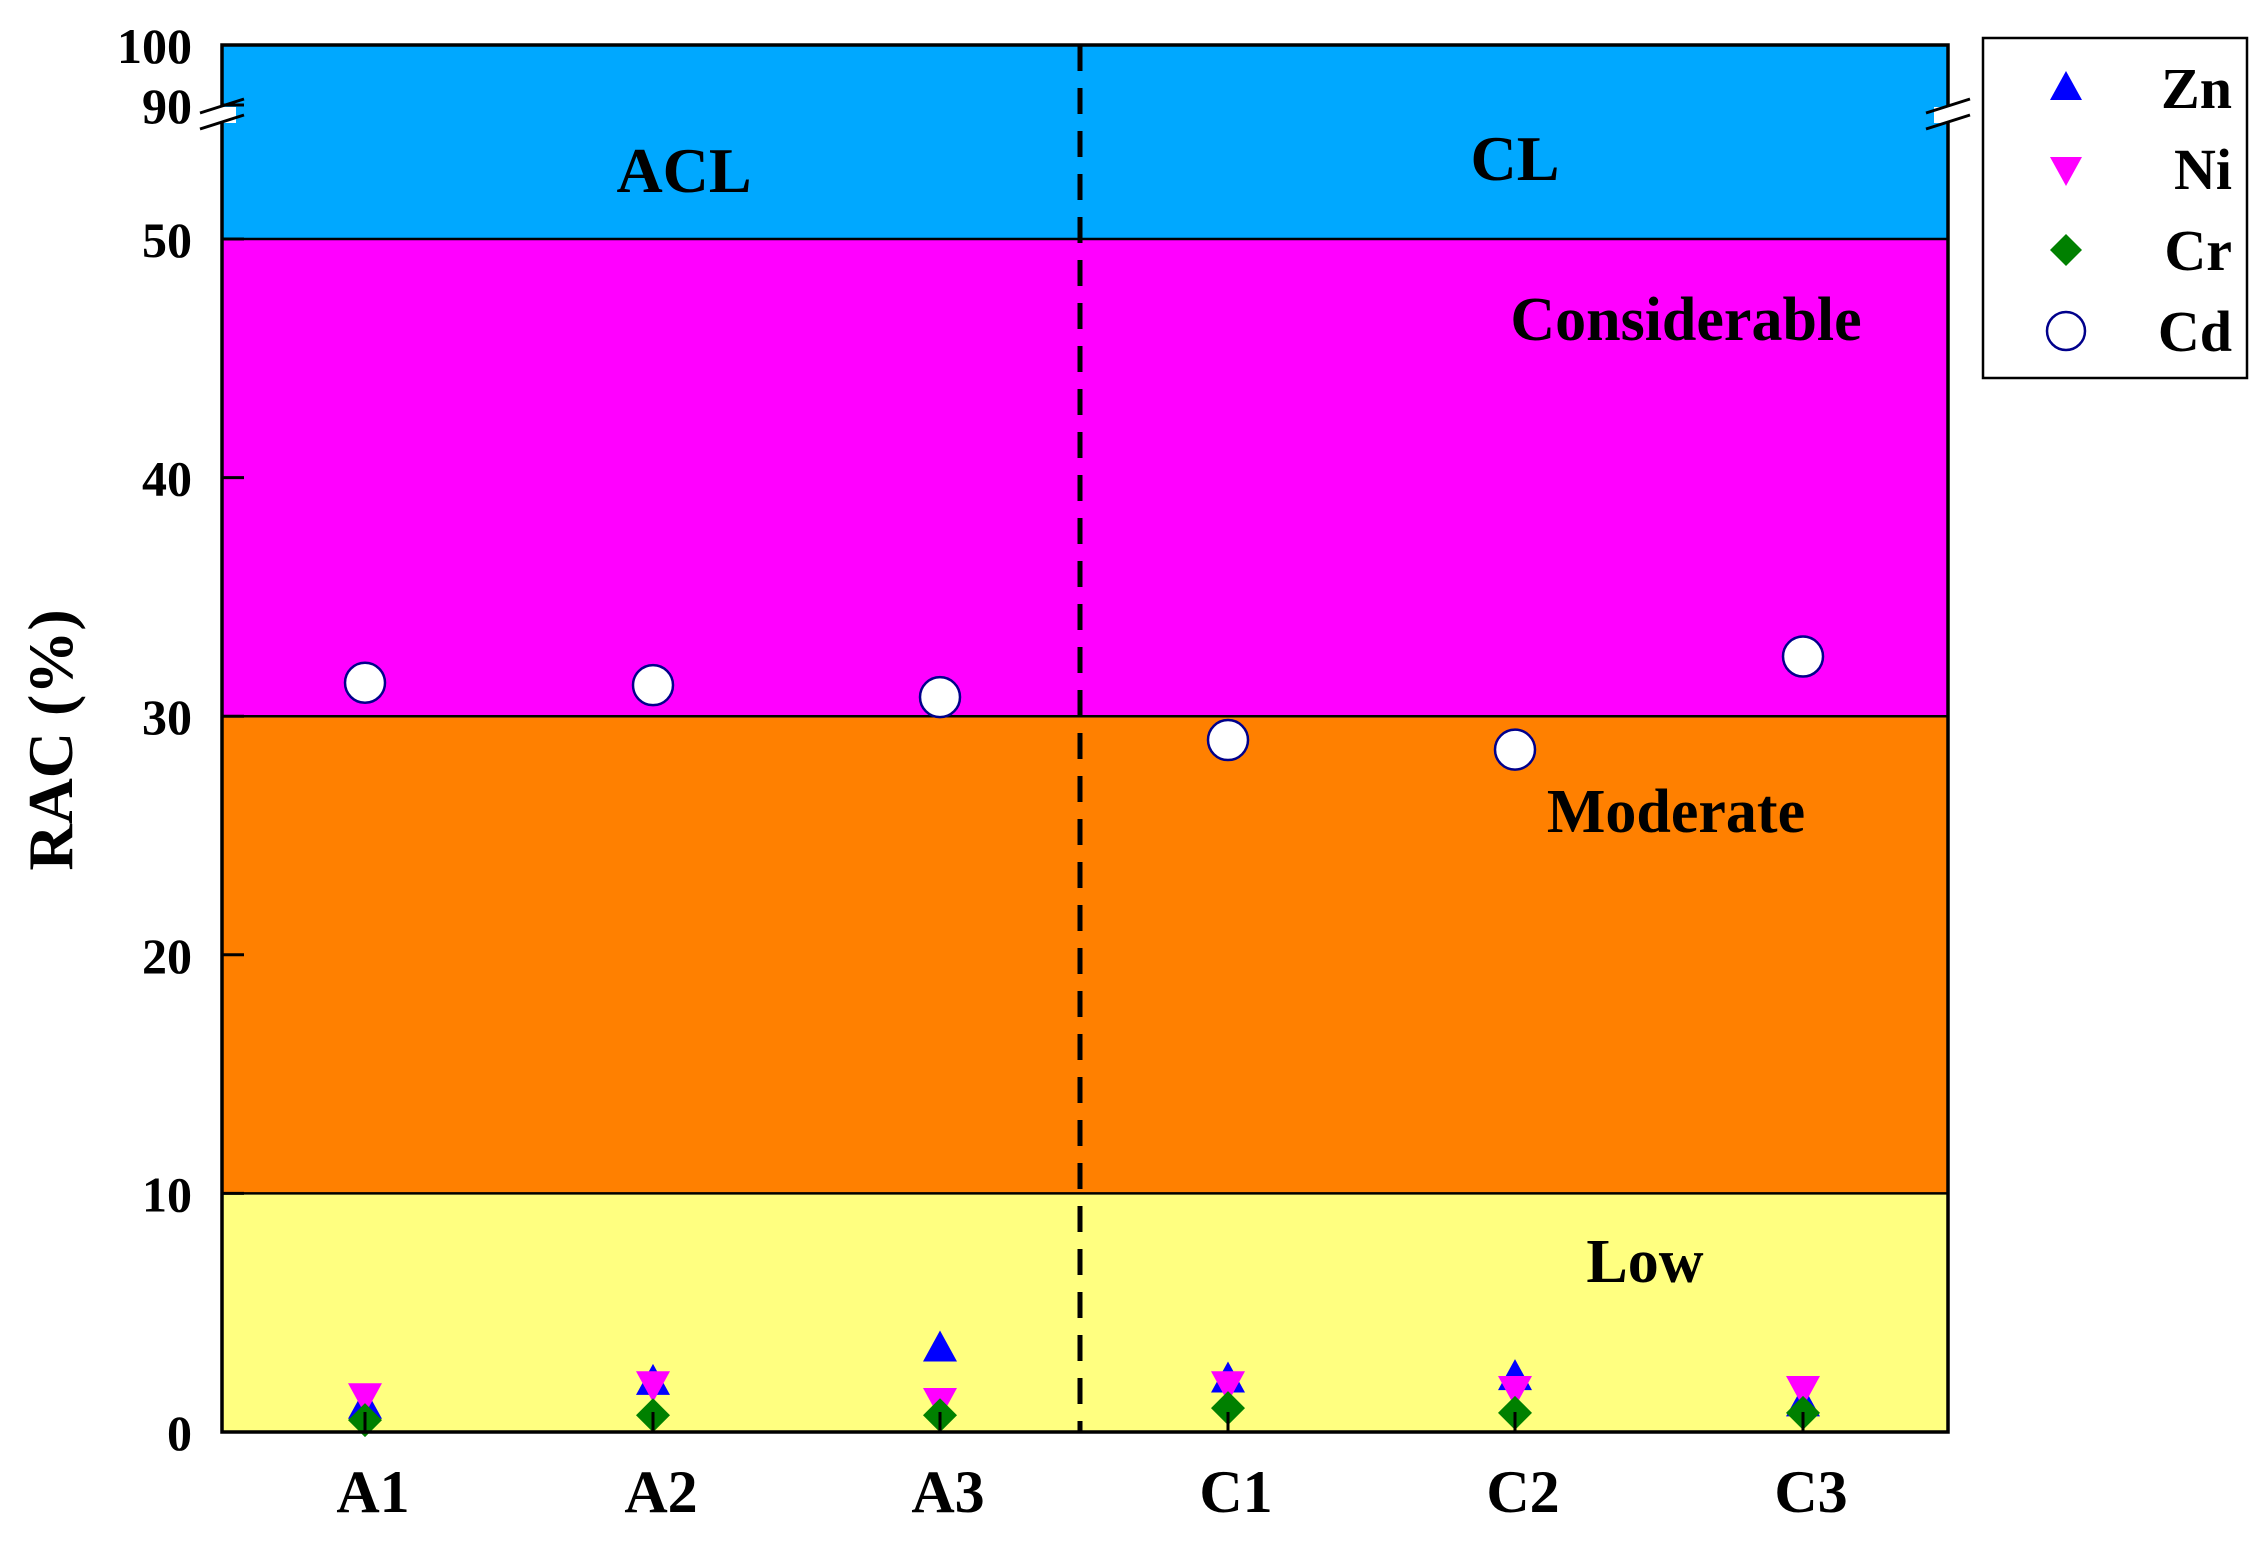 Image resolution: width=2262 pixels, height=1545 pixels. I want to click on marker-ni-c3, so click(1803, 1392).